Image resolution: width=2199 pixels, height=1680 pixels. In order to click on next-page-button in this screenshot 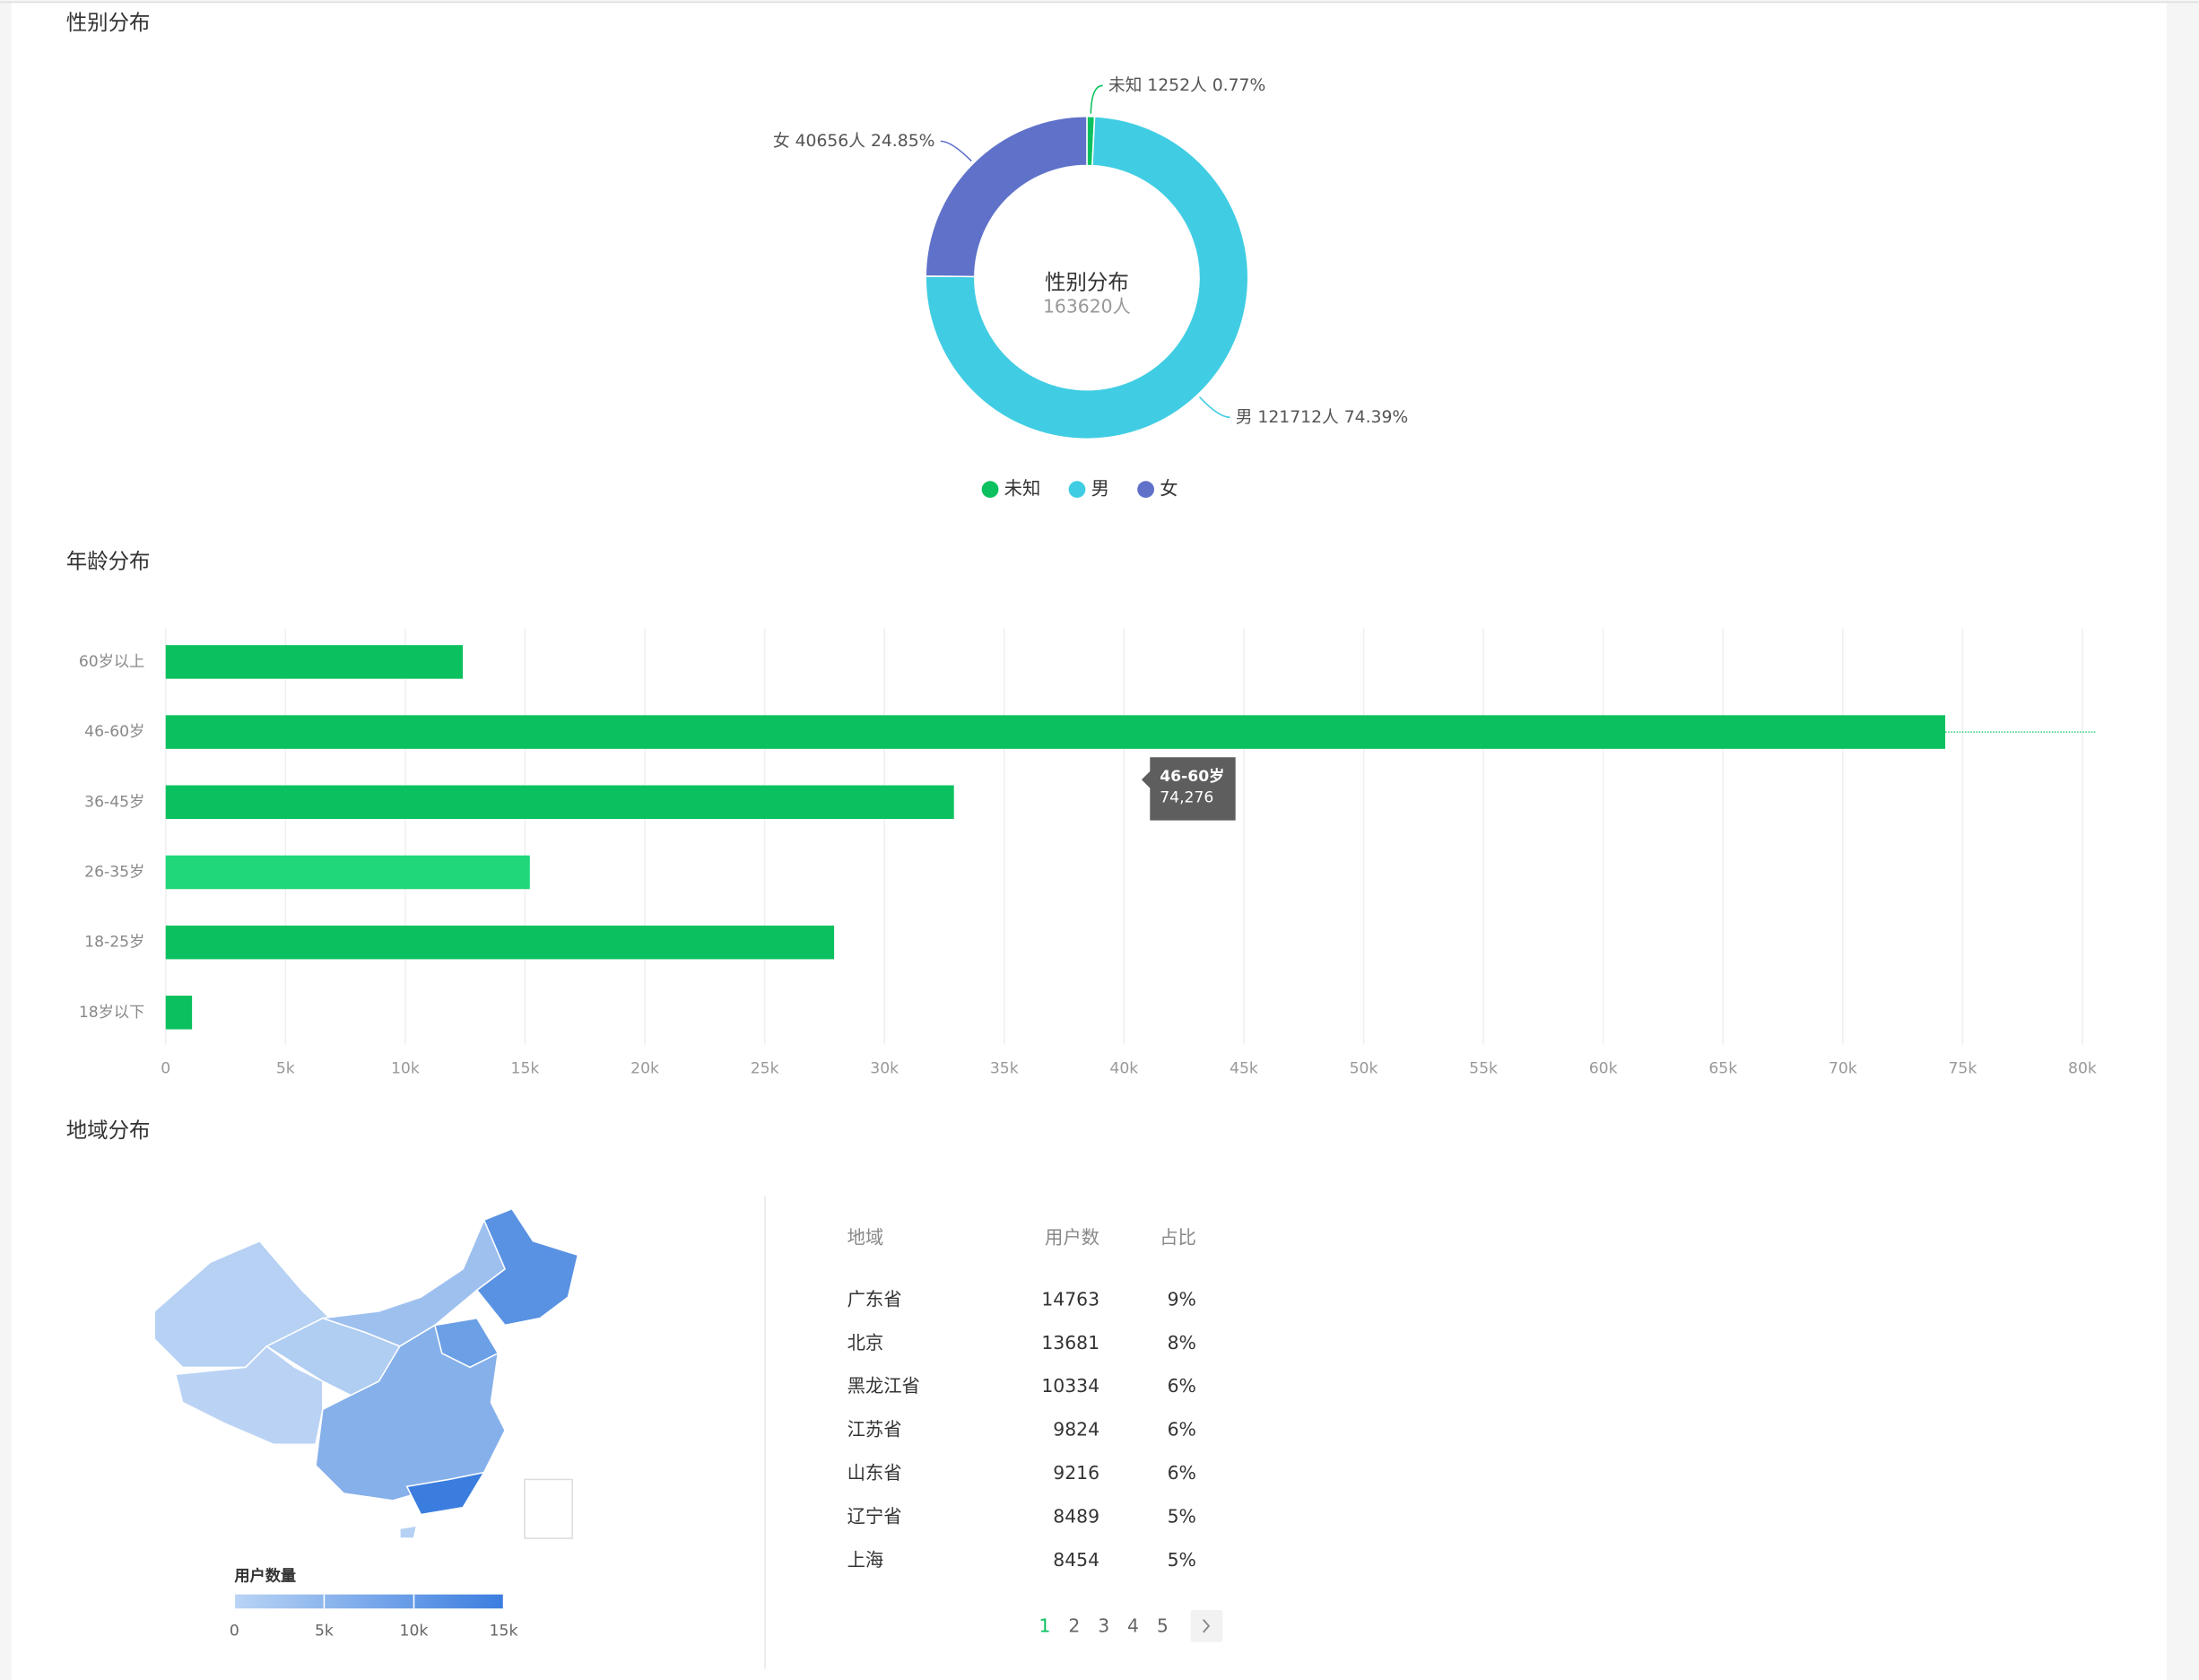, I will do `click(1206, 1626)`.